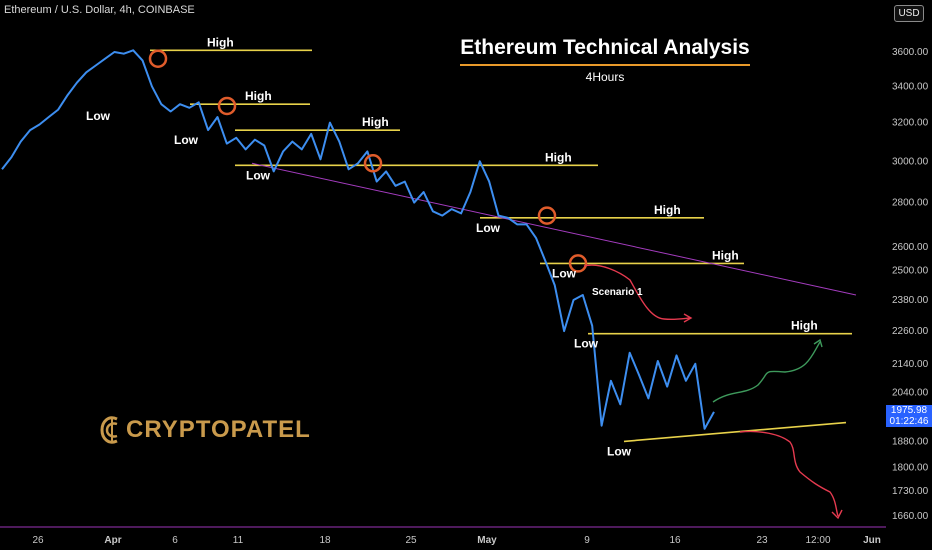 The image size is (932, 550). Describe the element at coordinates (910, 392) in the screenshot. I see `y-tick-label: 2040.00` at that location.